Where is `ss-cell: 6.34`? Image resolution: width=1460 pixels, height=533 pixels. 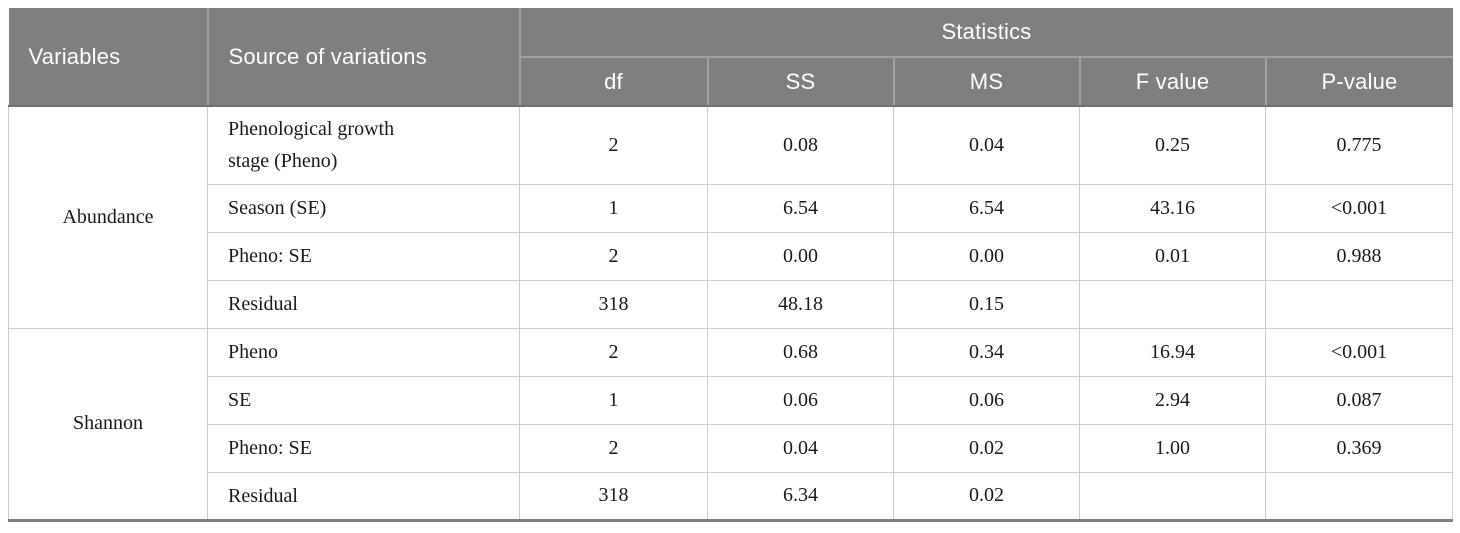 ss-cell: 6.34 is located at coordinates (800, 496).